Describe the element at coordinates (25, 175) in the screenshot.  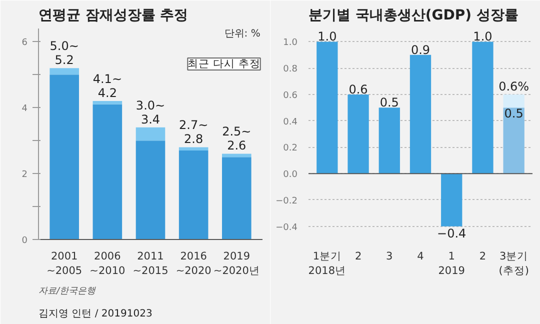
I see `y-tick-label: 2` at that location.